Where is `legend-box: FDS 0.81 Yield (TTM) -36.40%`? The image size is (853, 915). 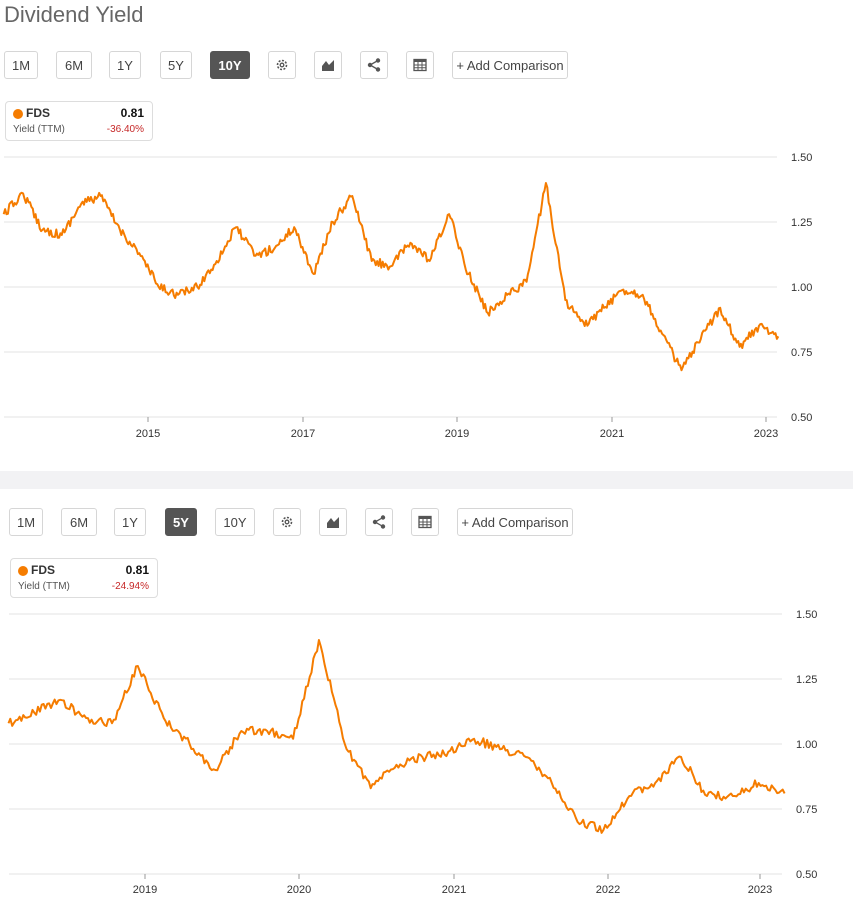 legend-box: FDS 0.81 Yield (TTM) -36.40% is located at coordinates (79, 121).